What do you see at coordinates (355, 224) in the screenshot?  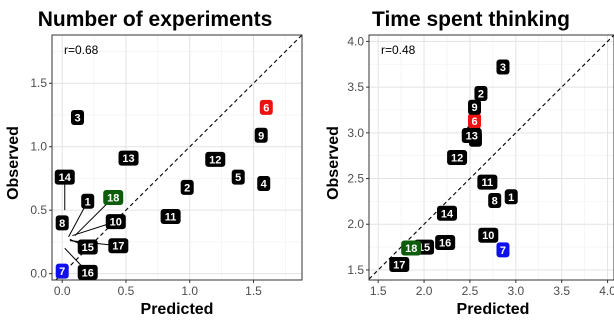 I see `y-tick-label: 2.0` at bounding box center [355, 224].